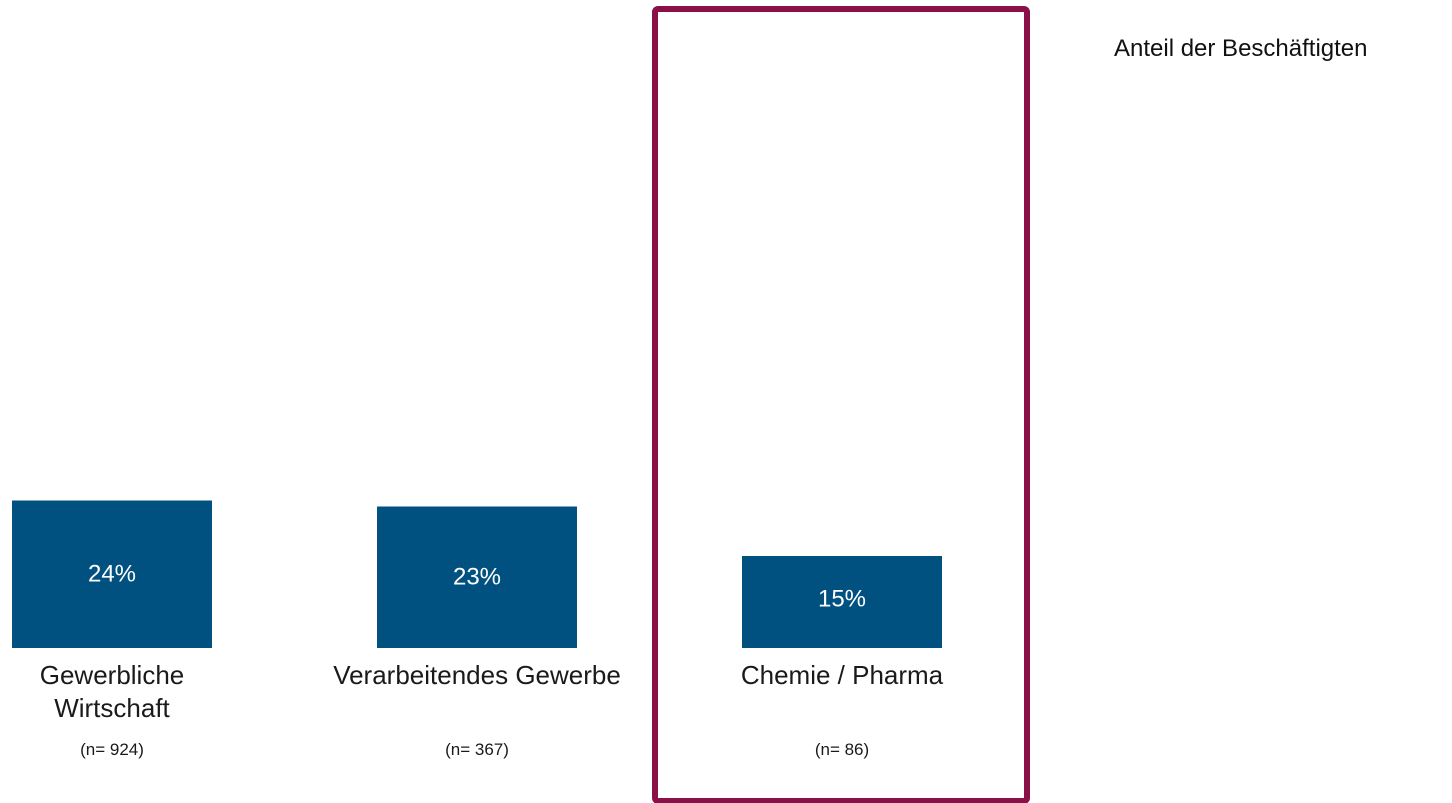  Describe the element at coordinates (112, 691) in the screenshot. I see `category-label: Gewerbliche Wirtschaft` at that location.